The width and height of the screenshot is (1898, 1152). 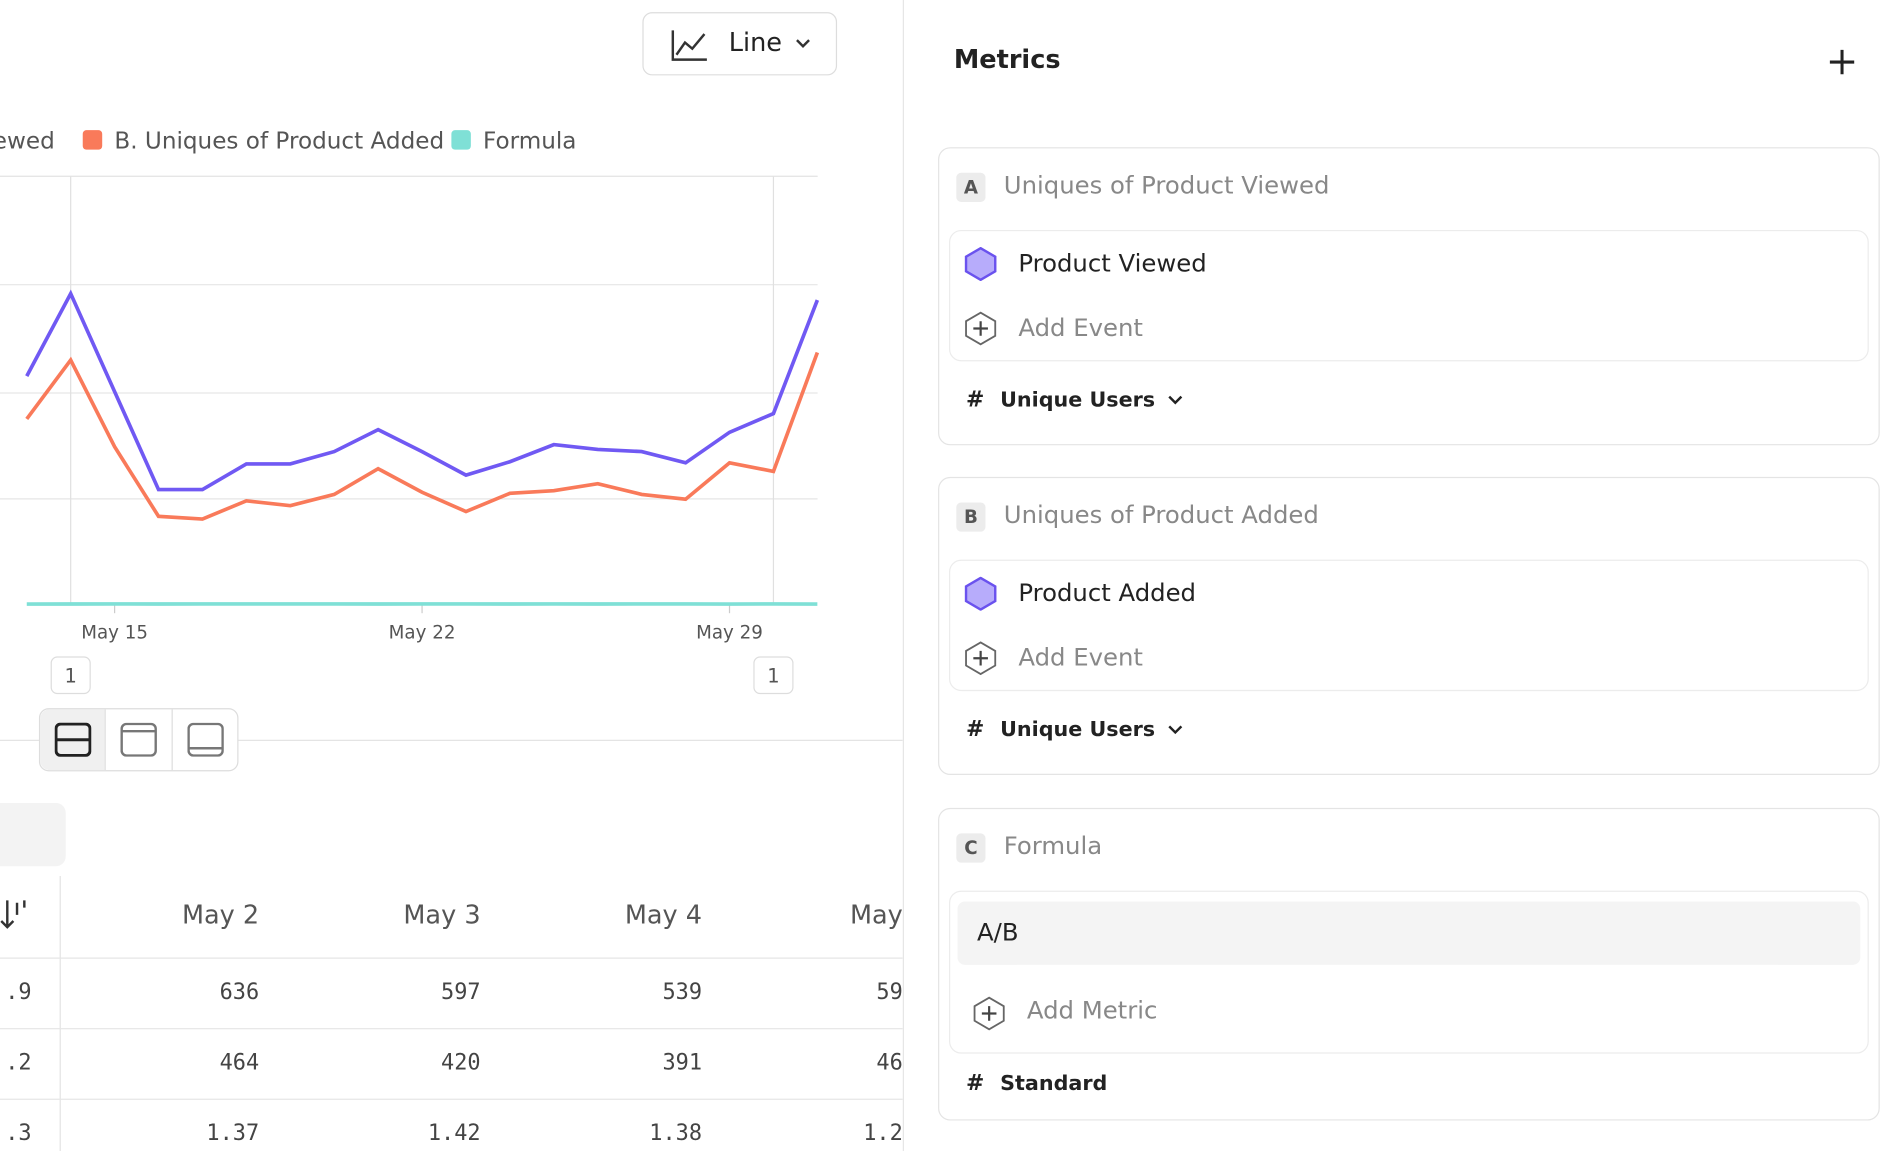 What do you see at coordinates (114, 633) in the screenshot?
I see `x-tick-label: May 15` at bounding box center [114, 633].